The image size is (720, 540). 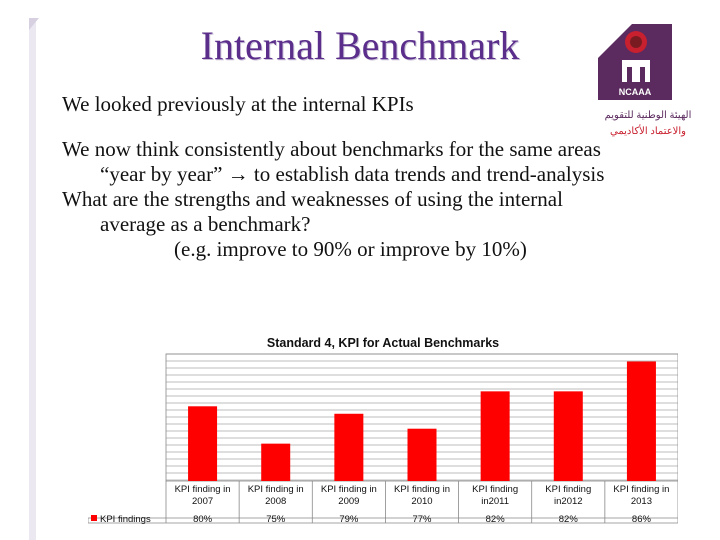 What do you see at coordinates (125, 519) in the screenshot?
I see `legend-label: KPI findings` at bounding box center [125, 519].